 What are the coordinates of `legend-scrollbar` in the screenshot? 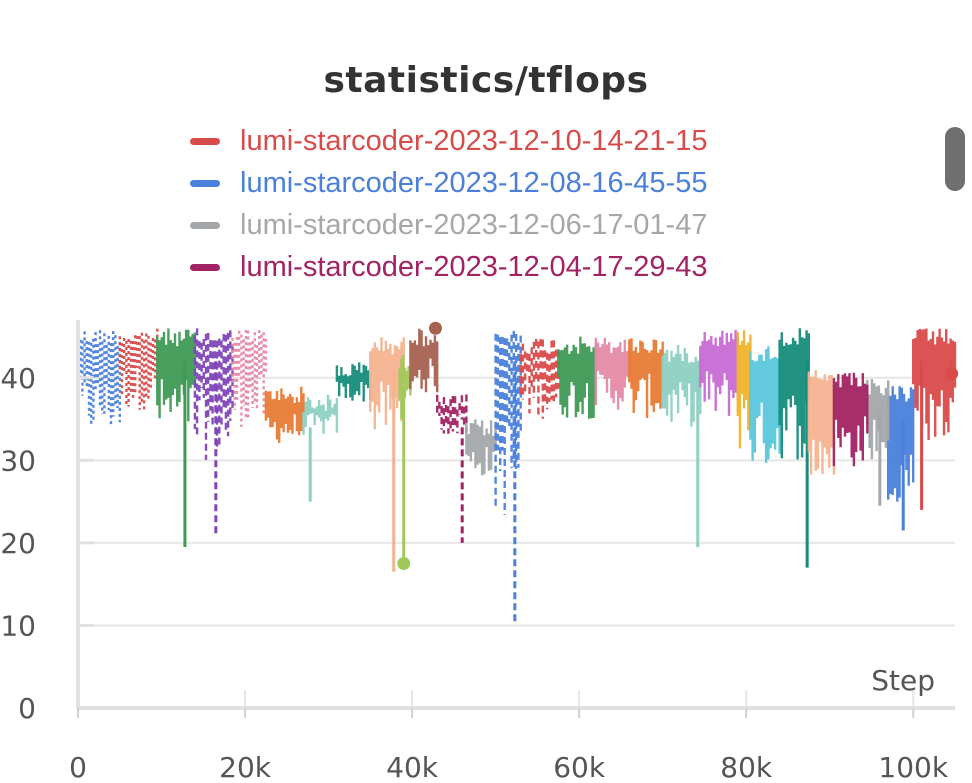 It's located at (955, 159).